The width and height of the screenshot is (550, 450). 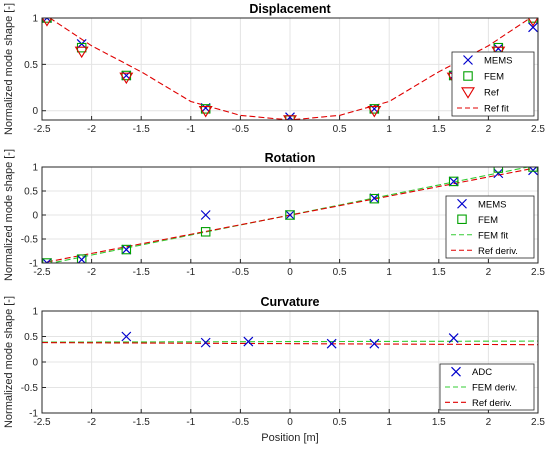 What do you see at coordinates (389, 272) in the screenshot?
I see `rotation-x-tick-label: 1` at bounding box center [389, 272].